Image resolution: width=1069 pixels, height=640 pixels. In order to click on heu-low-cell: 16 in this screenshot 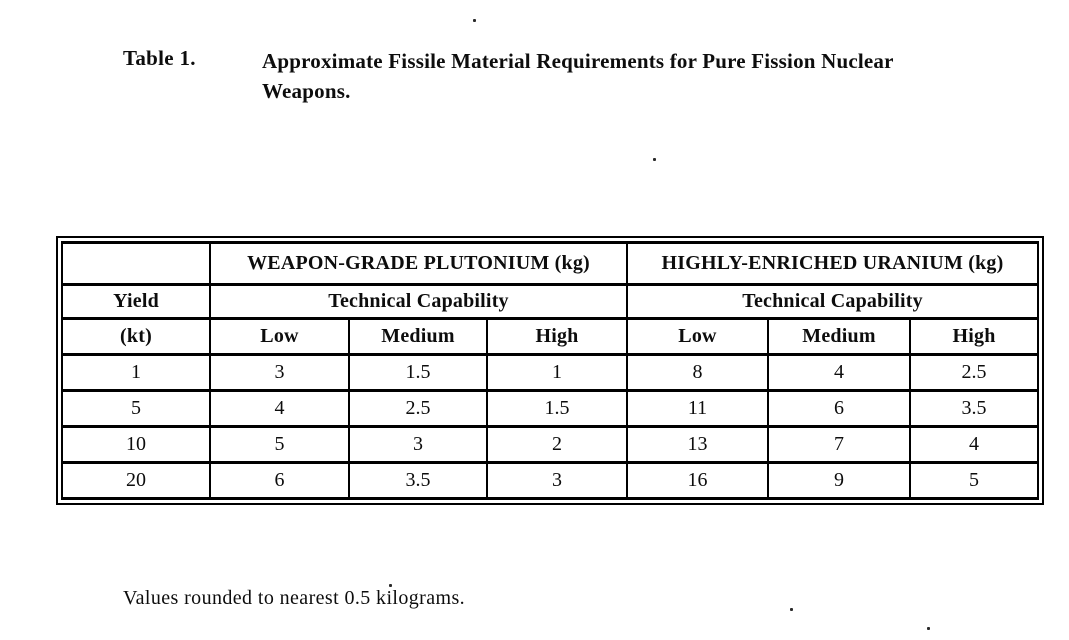, I will do `click(697, 480)`.